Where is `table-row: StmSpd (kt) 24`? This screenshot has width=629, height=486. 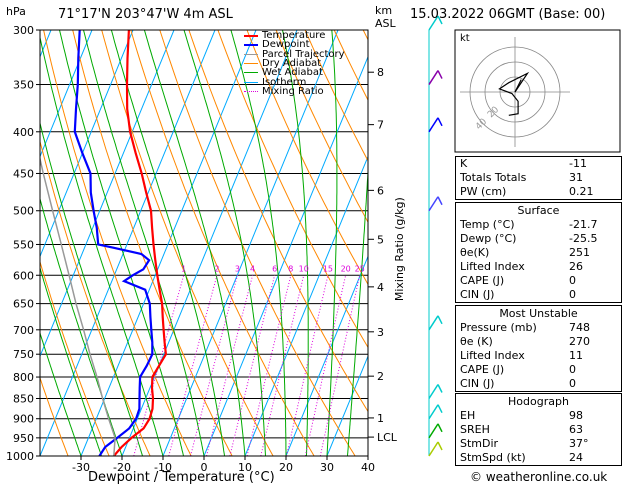 table-row: StmSpd (kt) 24 is located at coordinates (538, 458).